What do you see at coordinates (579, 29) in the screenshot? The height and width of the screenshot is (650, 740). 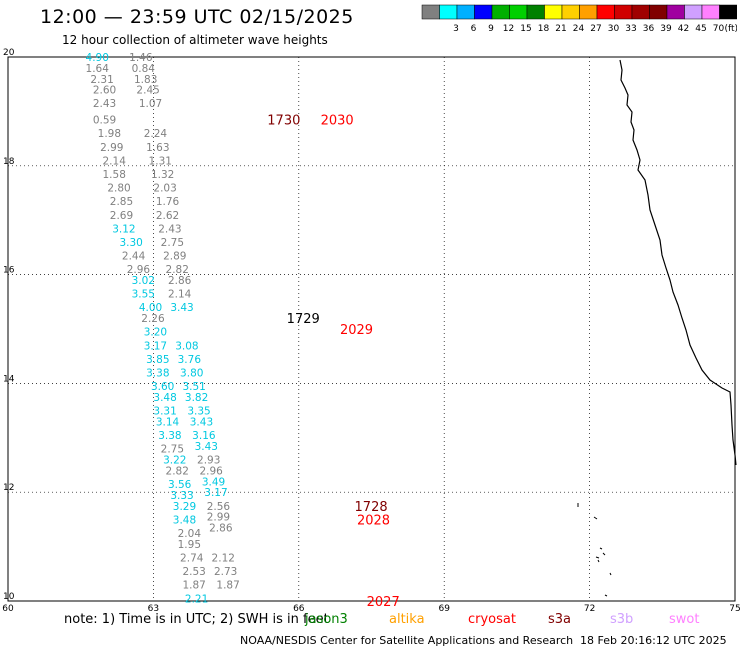 I see `color-scale-label: 24` at bounding box center [579, 29].